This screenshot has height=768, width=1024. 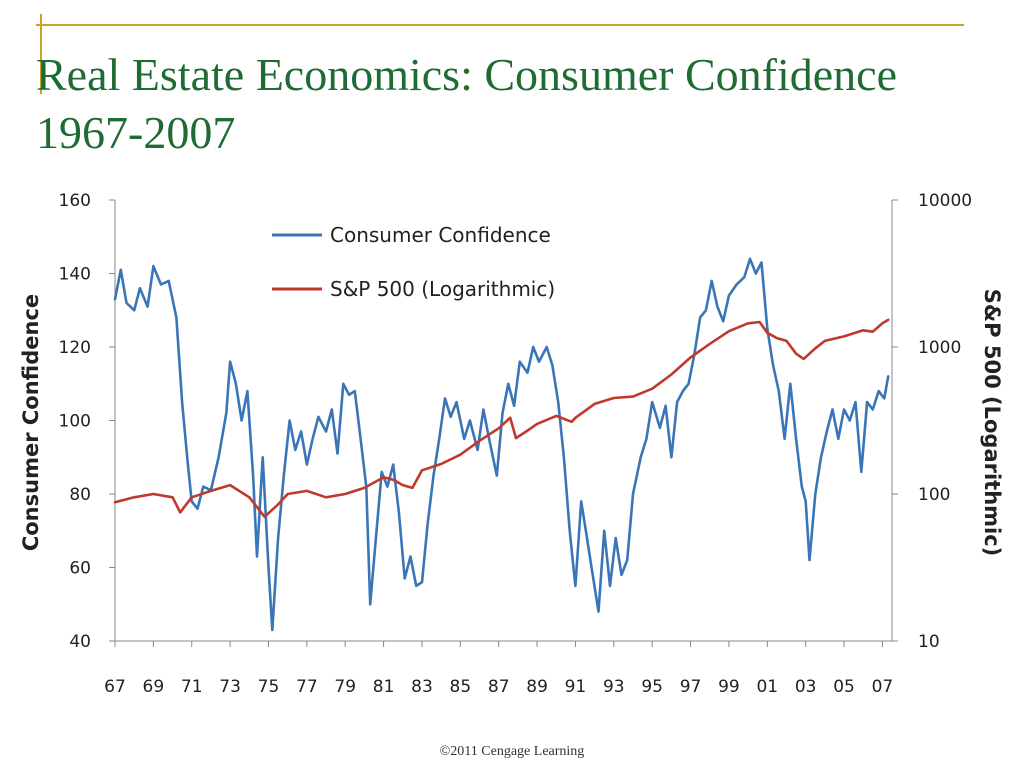 What do you see at coordinates (537, 687) in the screenshot?
I see `x-tick-label: 89` at bounding box center [537, 687].